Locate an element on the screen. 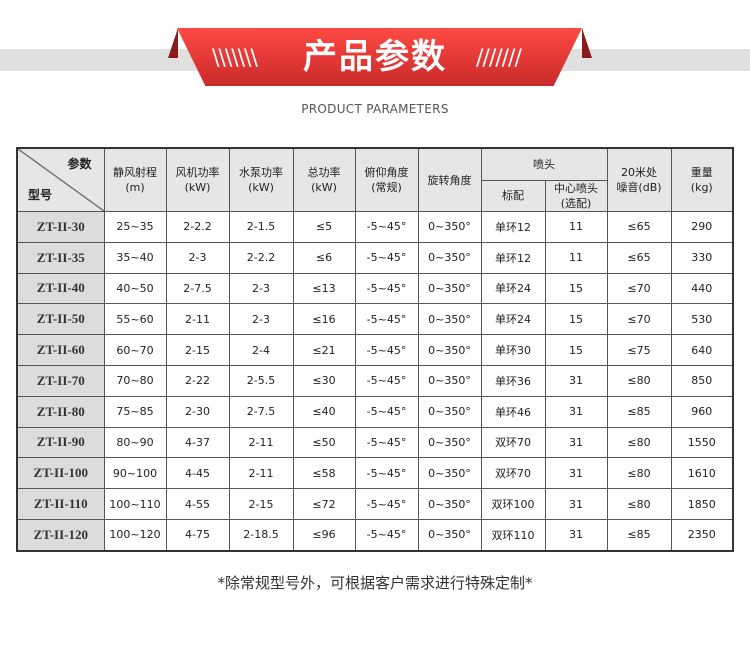 Image resolution: width=750 pixels, height=651 pixels. cell-weight: 530 is located at coordinates (702, 319).